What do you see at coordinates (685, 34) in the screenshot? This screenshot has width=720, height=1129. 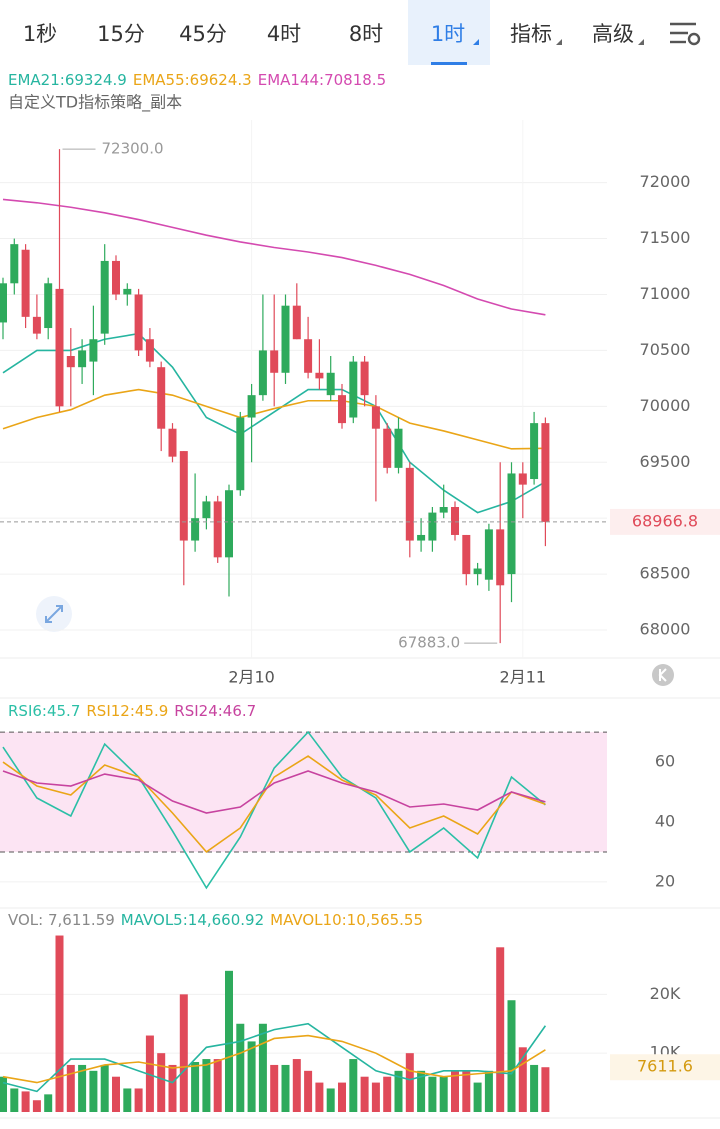 I see `settings-icon` at bounding box center [685, 34].